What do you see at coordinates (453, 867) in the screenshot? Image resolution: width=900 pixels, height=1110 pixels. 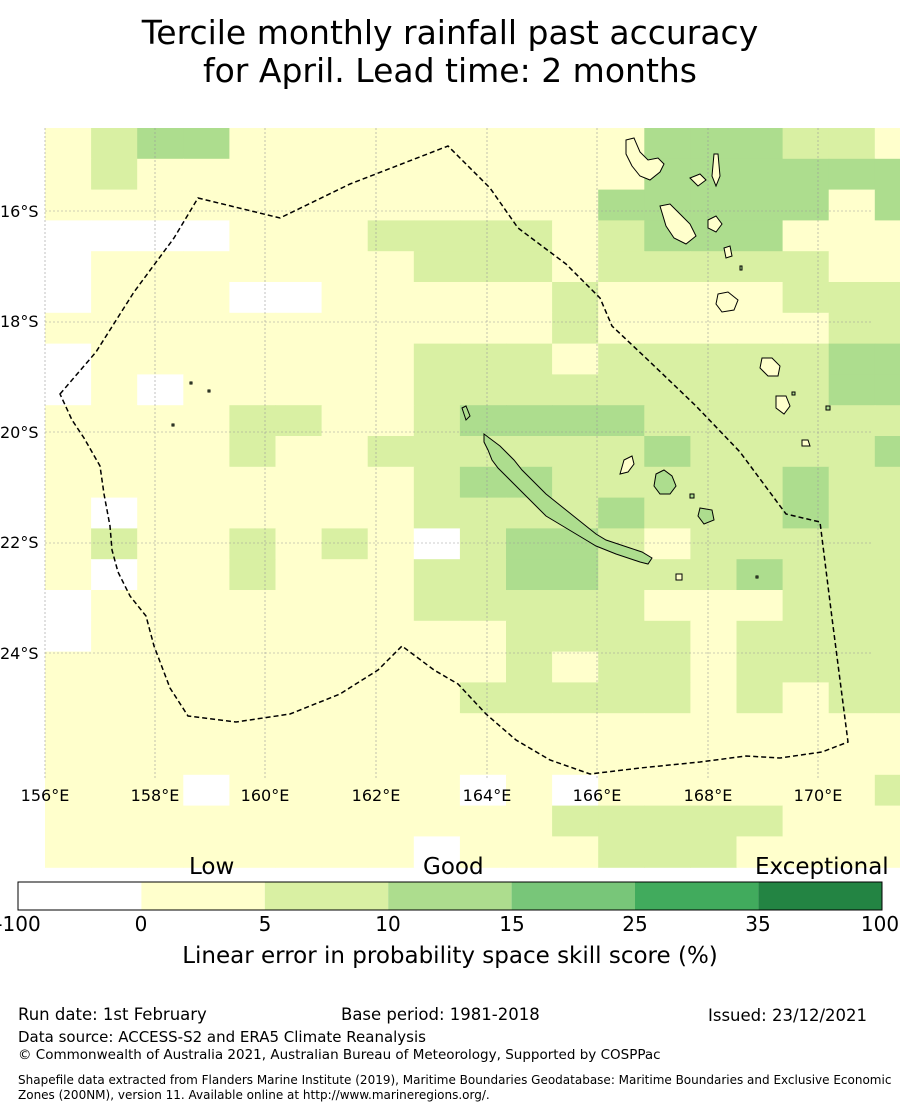 I see `legend-category-good: Good` at bounding box center [453, 867].